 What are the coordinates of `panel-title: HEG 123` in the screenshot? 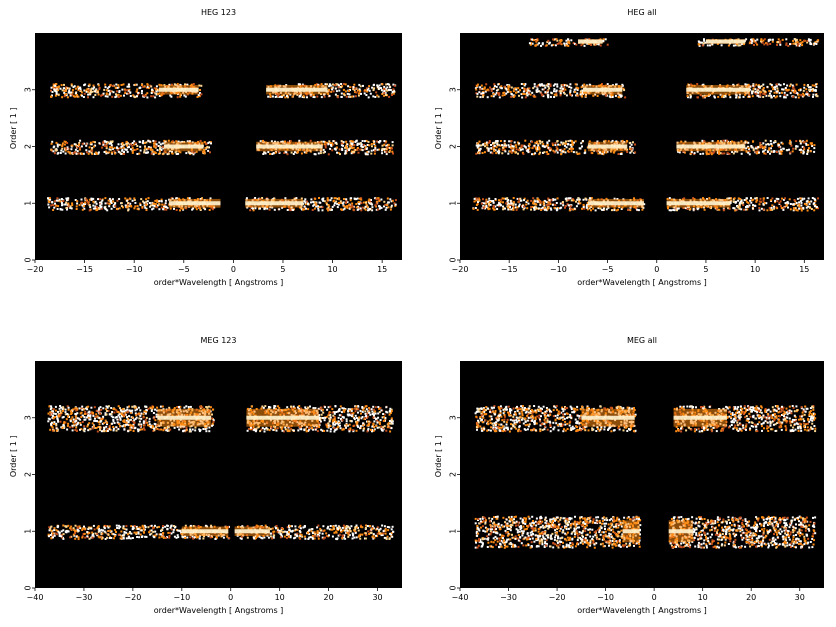 It's located at (218, 12).